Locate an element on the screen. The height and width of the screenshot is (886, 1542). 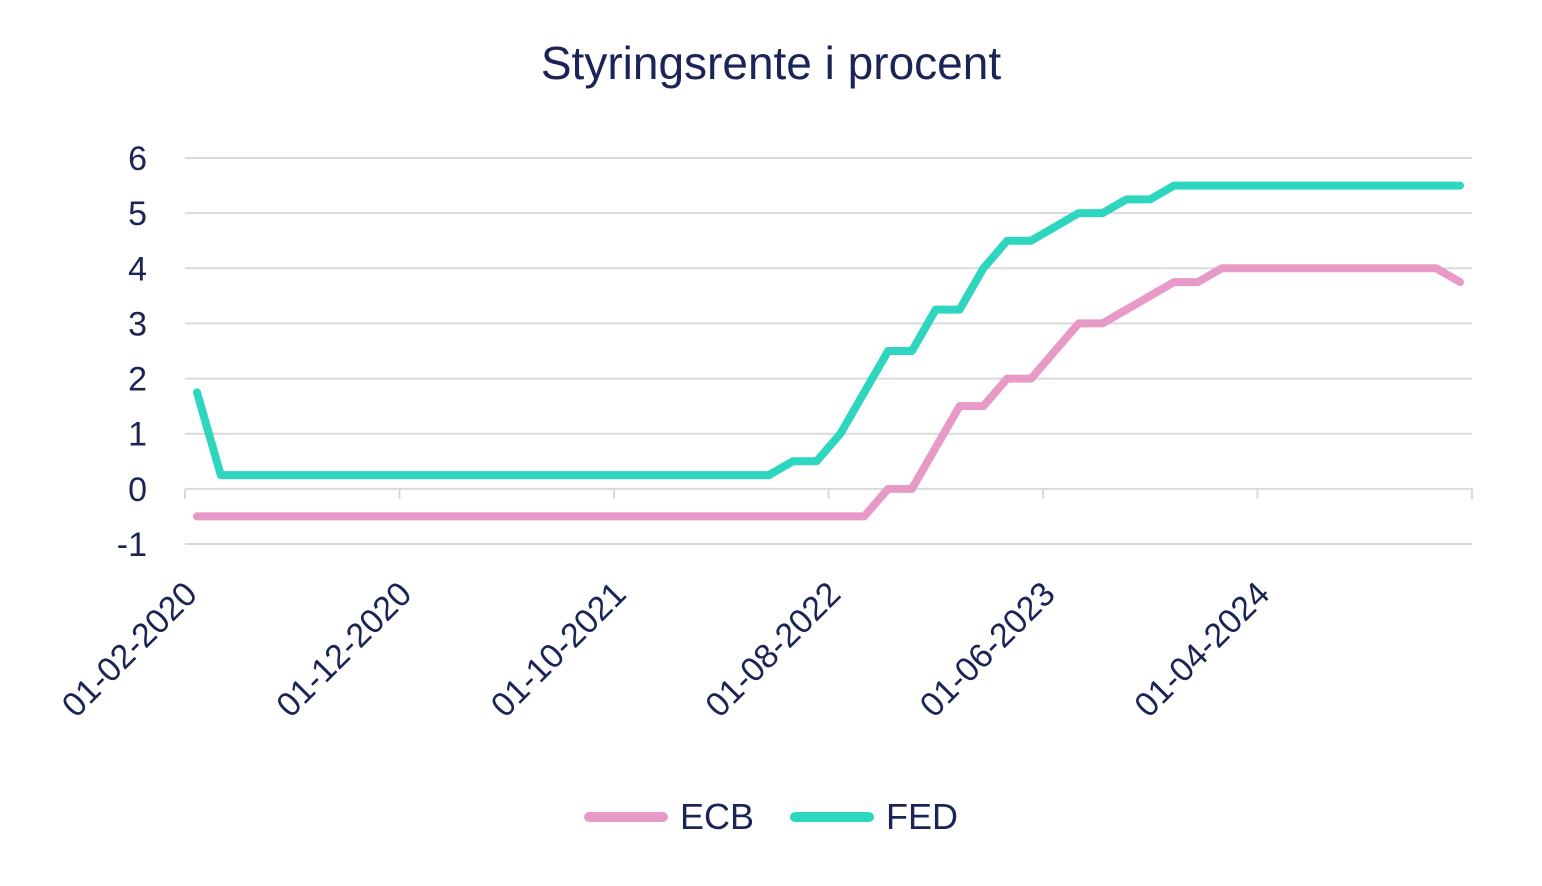
legend: ECB FED is located at coordinates (771, 817).